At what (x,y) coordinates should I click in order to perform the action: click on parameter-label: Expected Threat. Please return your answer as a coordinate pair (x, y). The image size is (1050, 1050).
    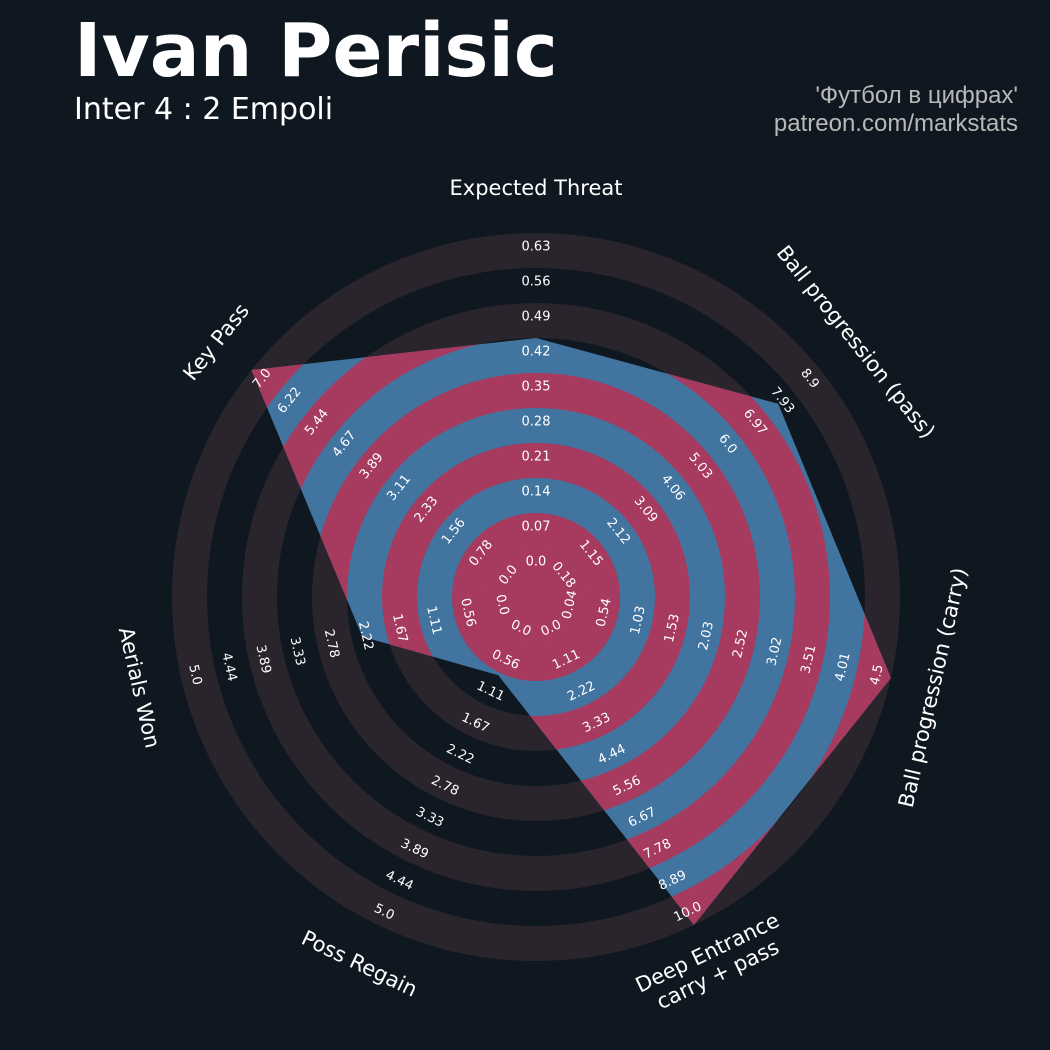
    Looking at the image, I should click on (536, 188).